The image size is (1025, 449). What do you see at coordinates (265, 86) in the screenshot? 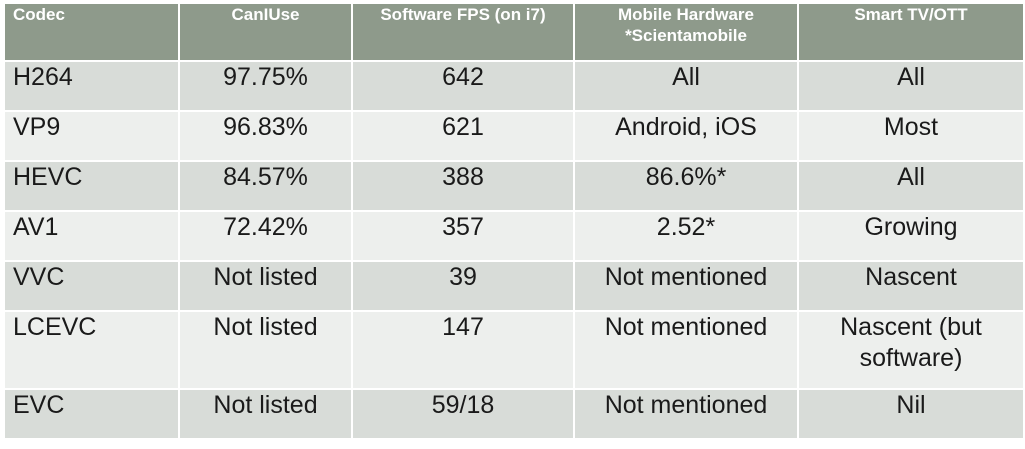
I see `cell-caniuse: 97.75%` at bounding box center [265, 86].